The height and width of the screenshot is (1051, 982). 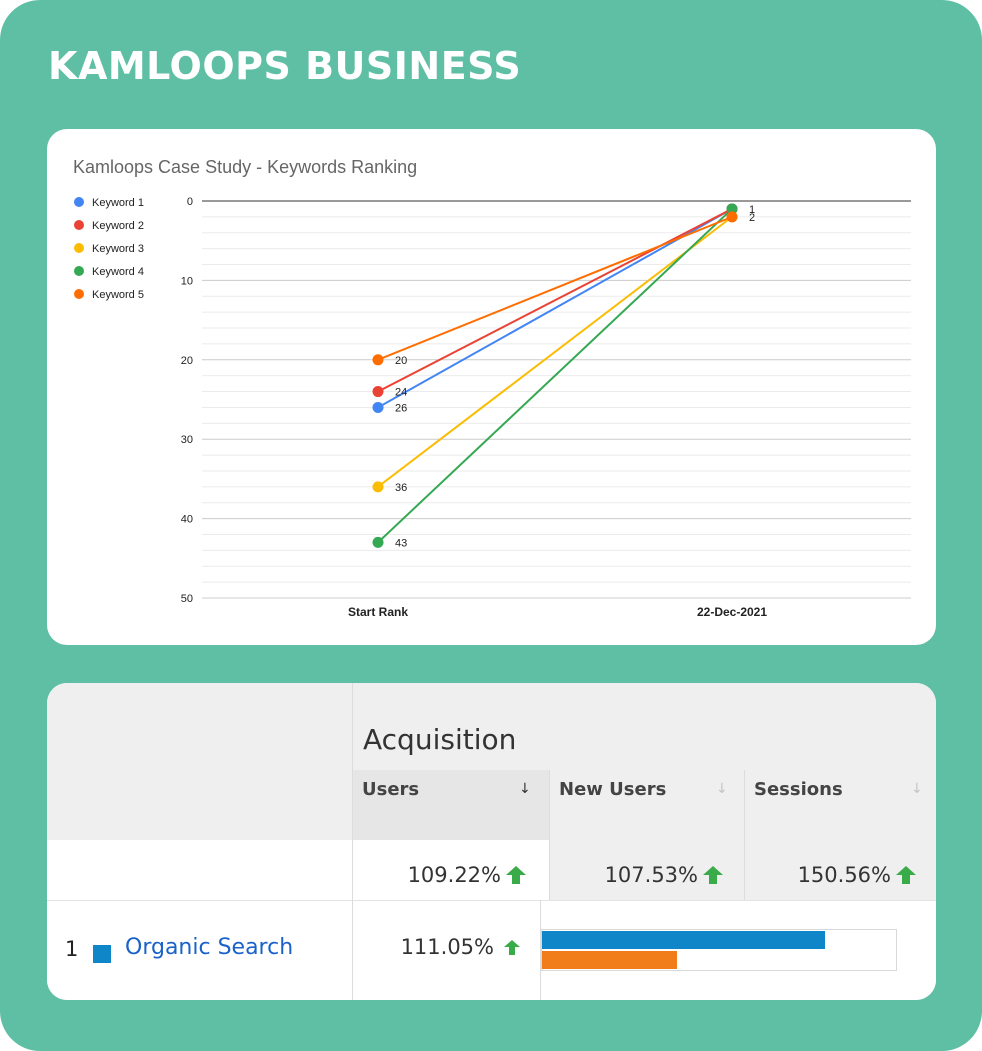 I want to click on legend-label: Keyword 4, so click(x=118, y=272).